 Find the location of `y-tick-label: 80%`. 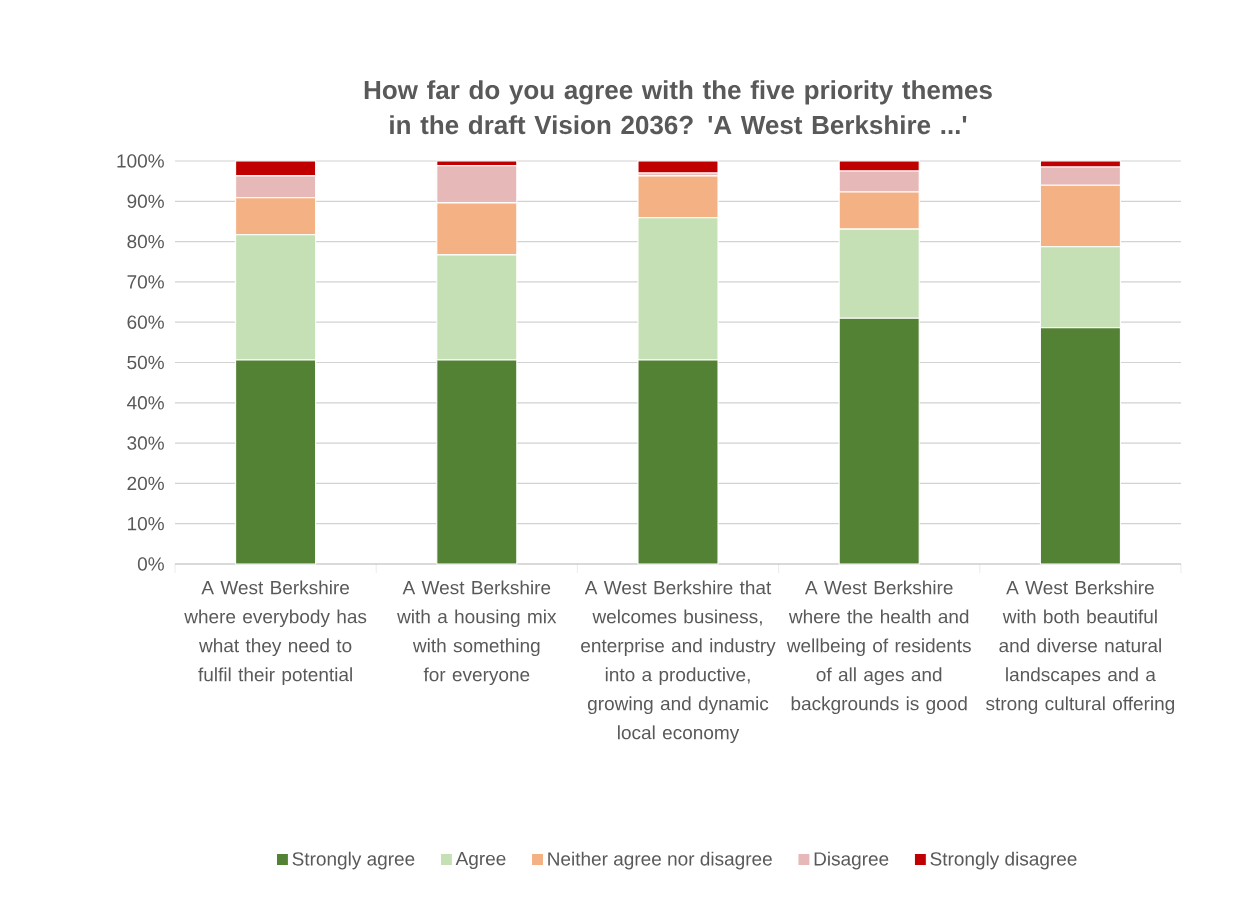

y-tick-label: 80% is located at coordinates (145, 241).